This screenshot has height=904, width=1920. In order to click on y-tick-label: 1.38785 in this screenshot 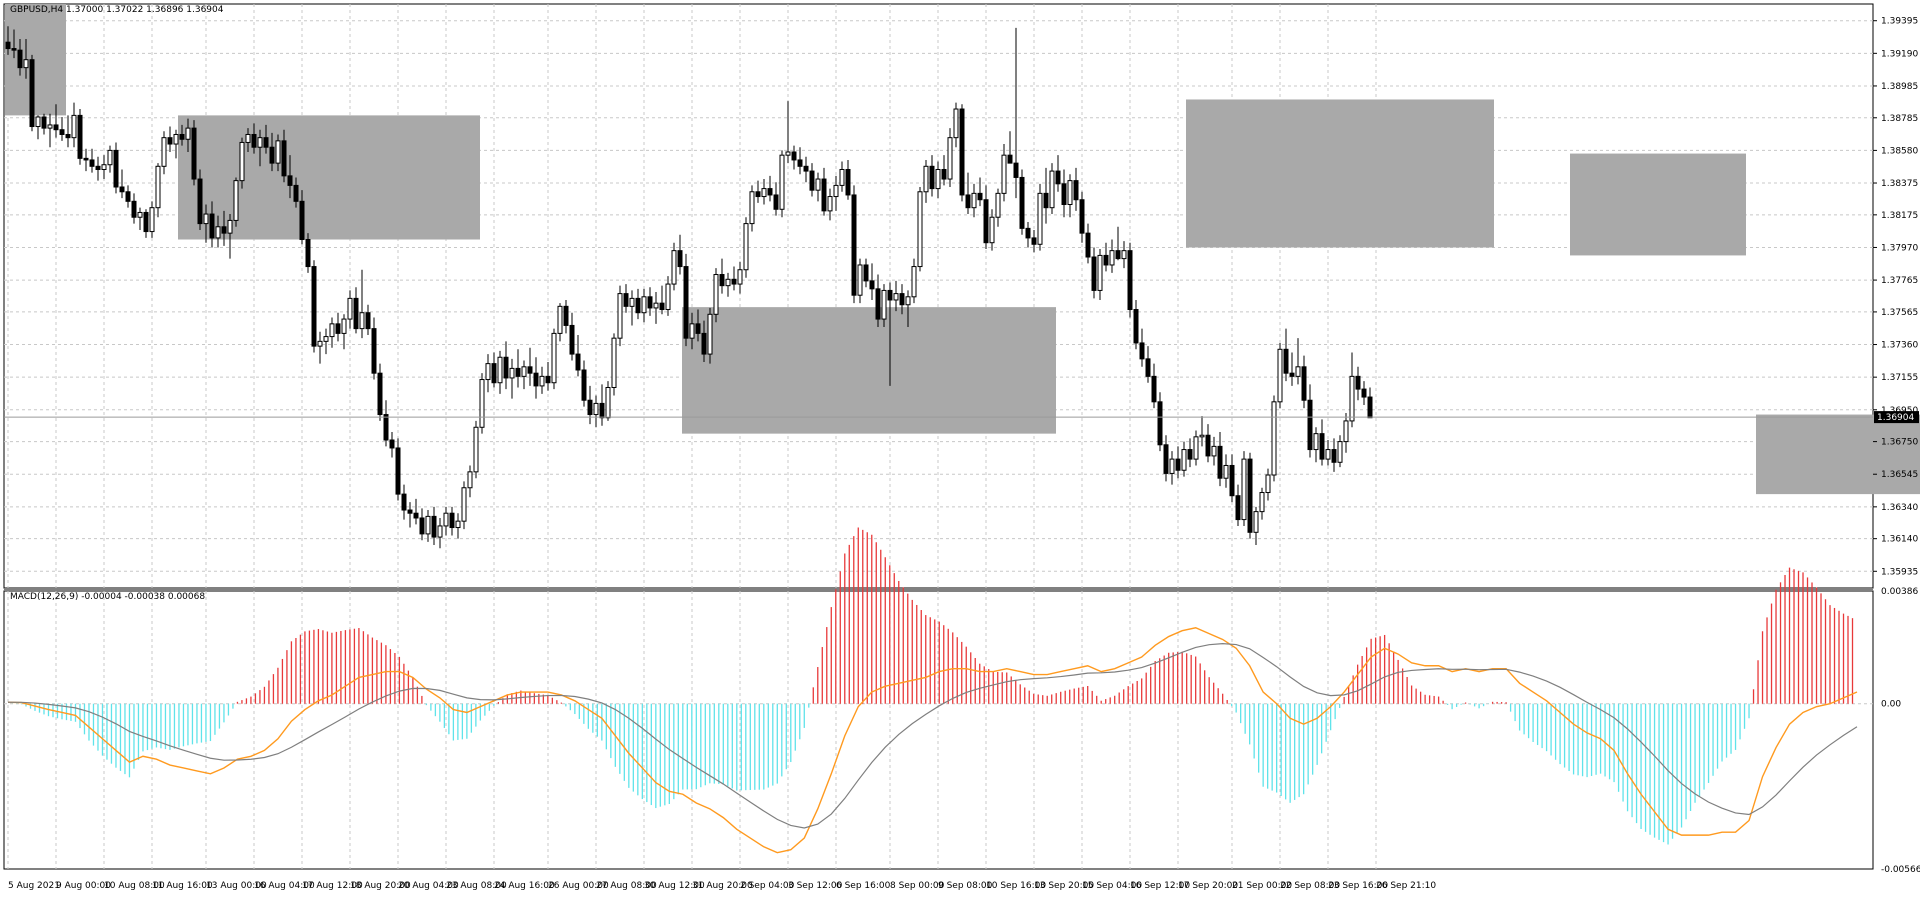, I will do `click(1899, 119)`.